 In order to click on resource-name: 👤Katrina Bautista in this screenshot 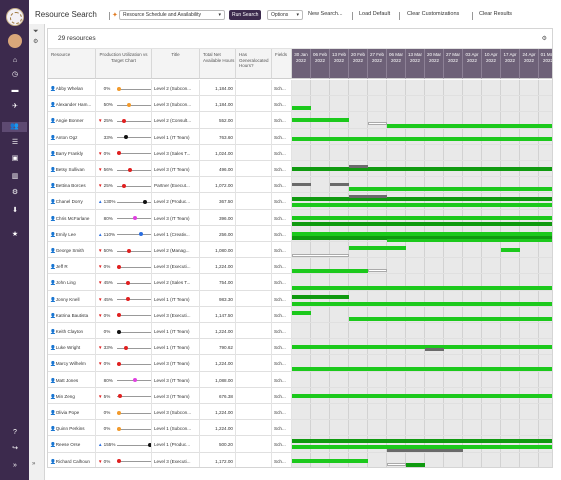, I will do `click(72, 315)`.